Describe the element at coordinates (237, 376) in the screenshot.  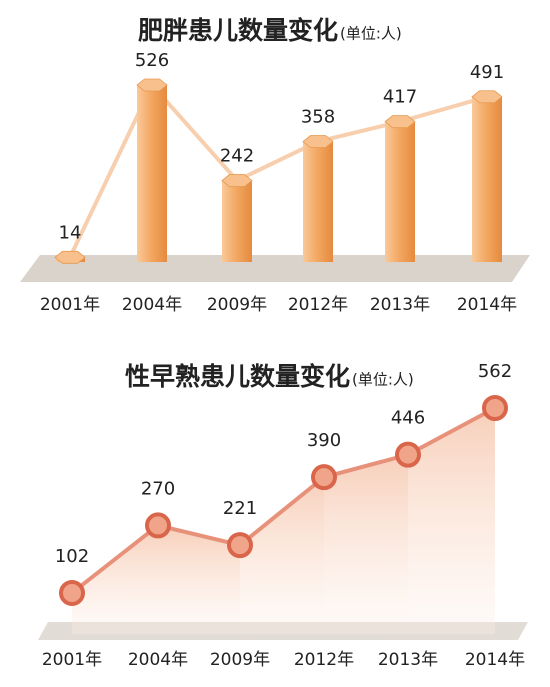
I see `chart-title: 性早熟患儿数量变化` at that location.